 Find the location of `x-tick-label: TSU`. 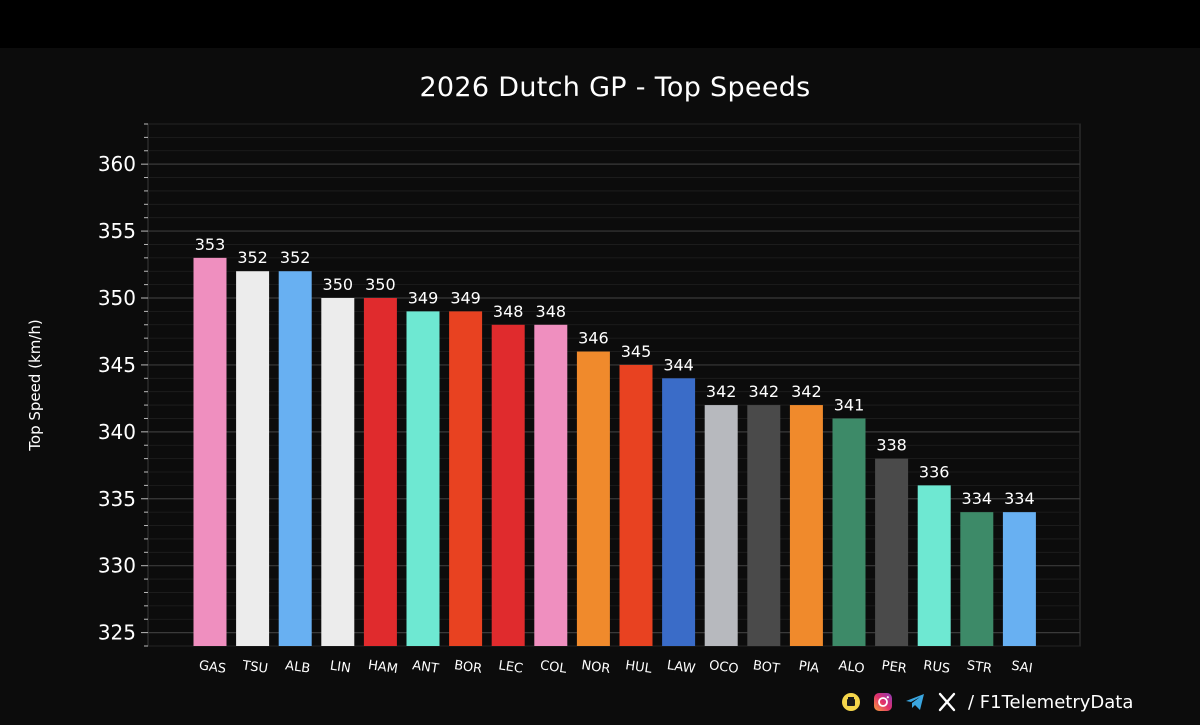

x-tick-label: TSU is located at coordinates (254, 667).